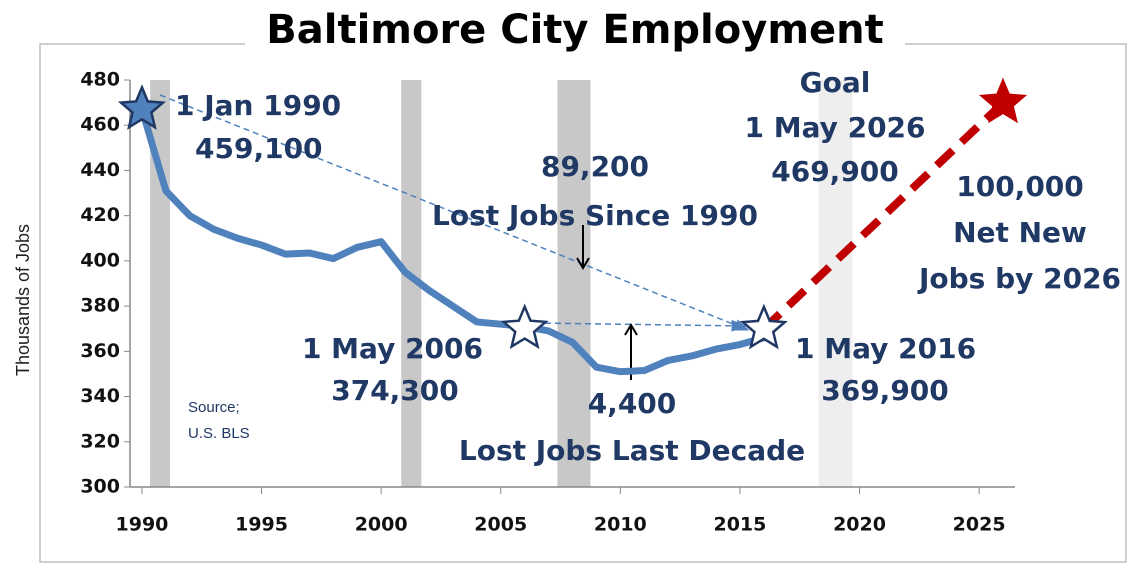  I want to click on y-axis-label: Thousands of Jobs, so click(23, 300).